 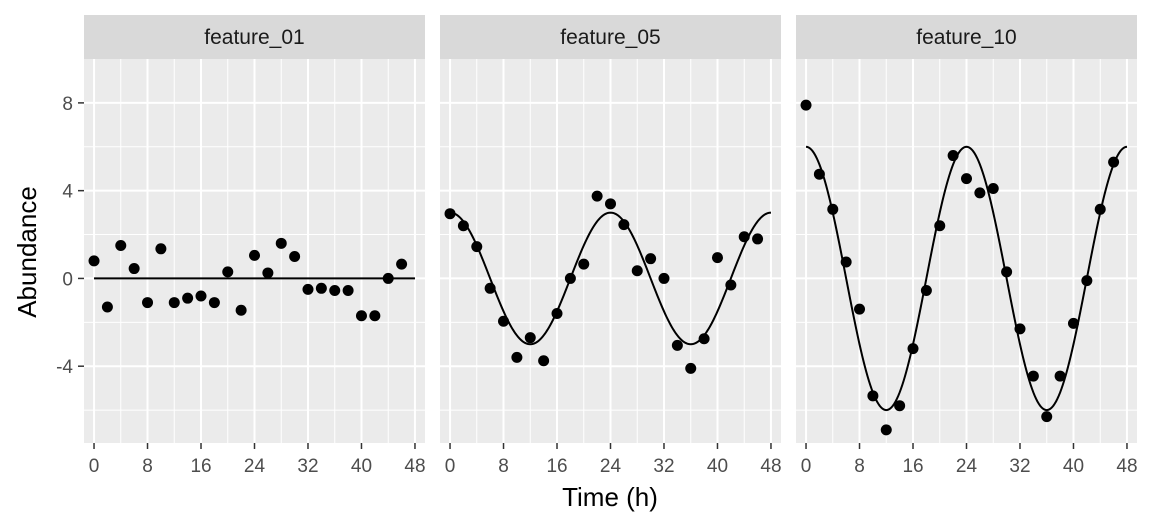 I want to click on y-axis-title: Abundance, so click(x=27, y=252).